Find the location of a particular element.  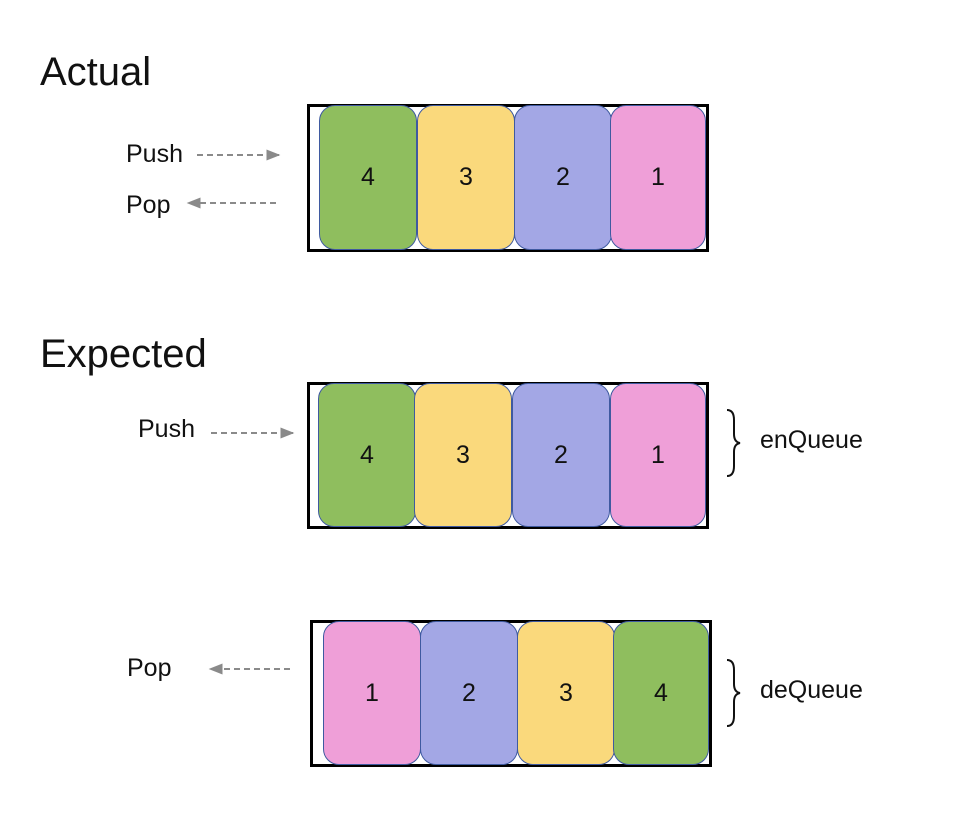

enqueue-brace-icon is located at coordinates (733, 443).